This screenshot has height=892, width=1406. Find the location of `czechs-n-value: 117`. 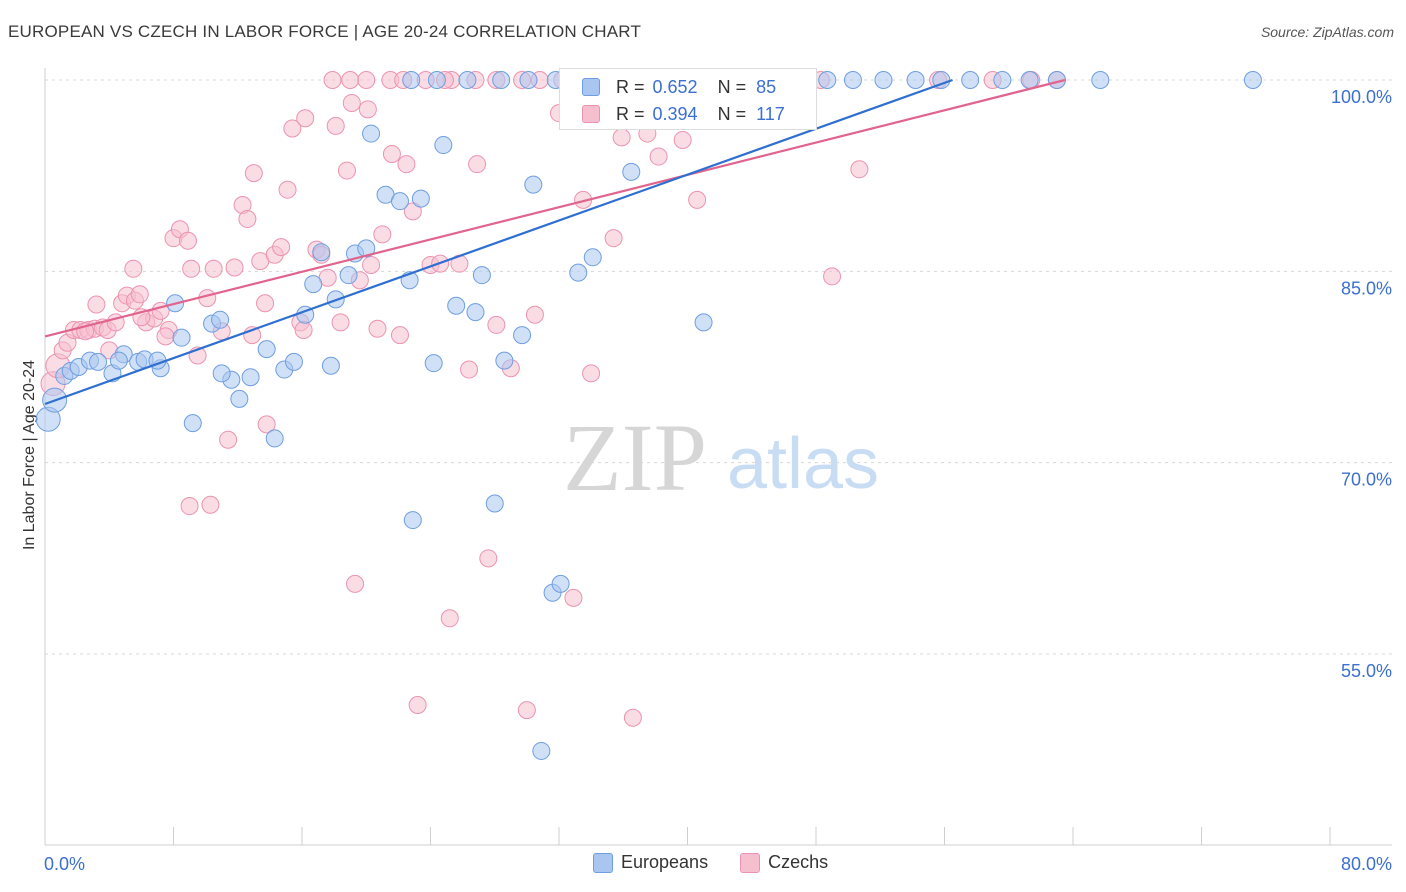

czechs-n-value: 117 is located at coordinates (770, 113).